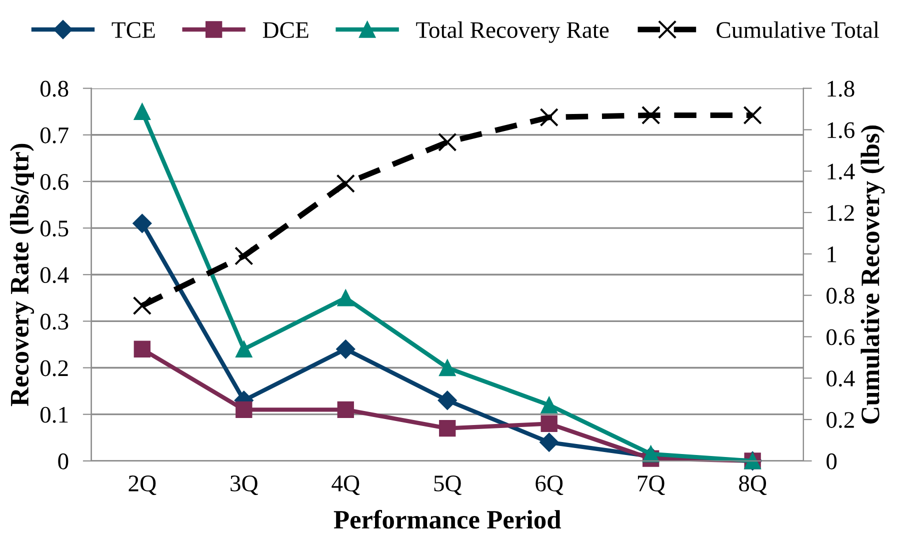  What do you see at coordinates (54, 228) in the screenshot?
I see `y-tick-label: 0.5` at bounding box center [54, 228].